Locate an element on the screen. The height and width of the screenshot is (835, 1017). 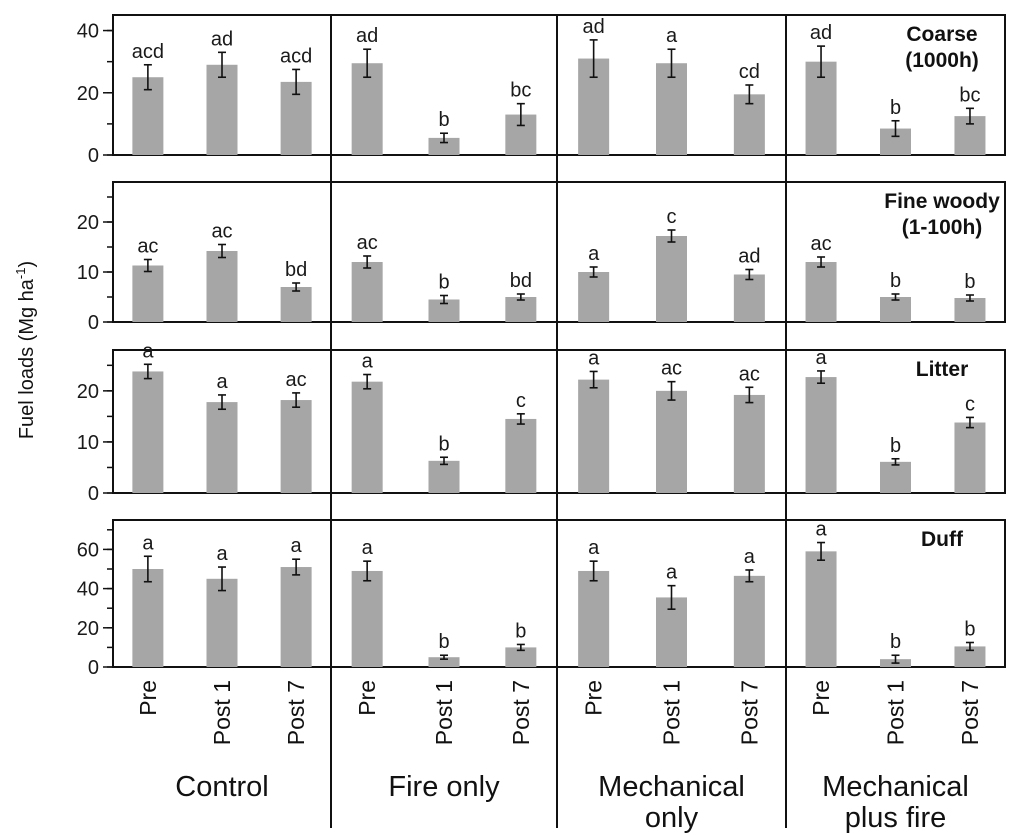
y-tick-label: 60 is located at coordinates (88, 550).